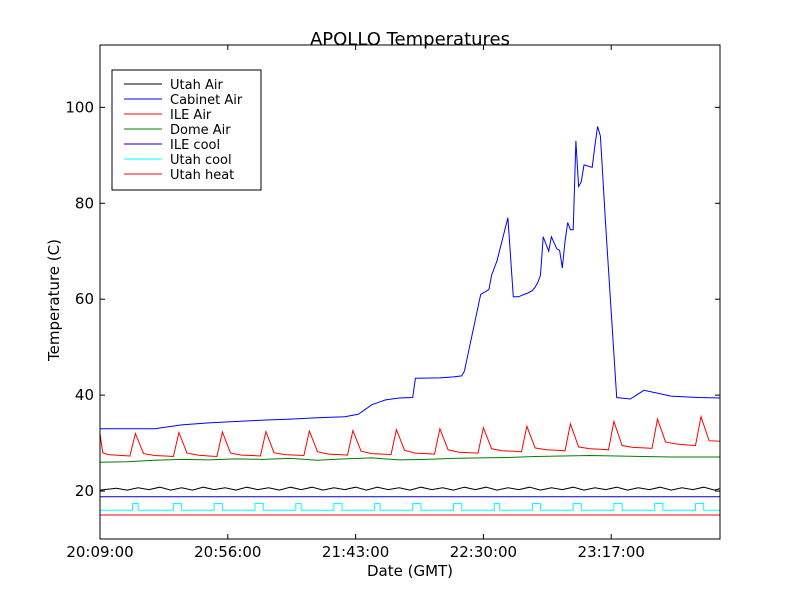 The width and height of the screenshot is (800, 600). I want to click on y-tick-label: 80, so click(84, 203).